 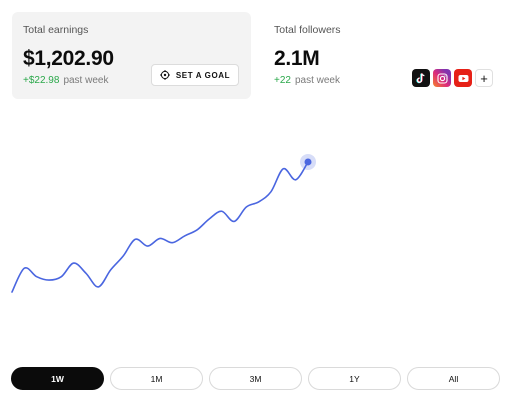 I want to click on range-1y: 1Y, so click(x=354, y=378).